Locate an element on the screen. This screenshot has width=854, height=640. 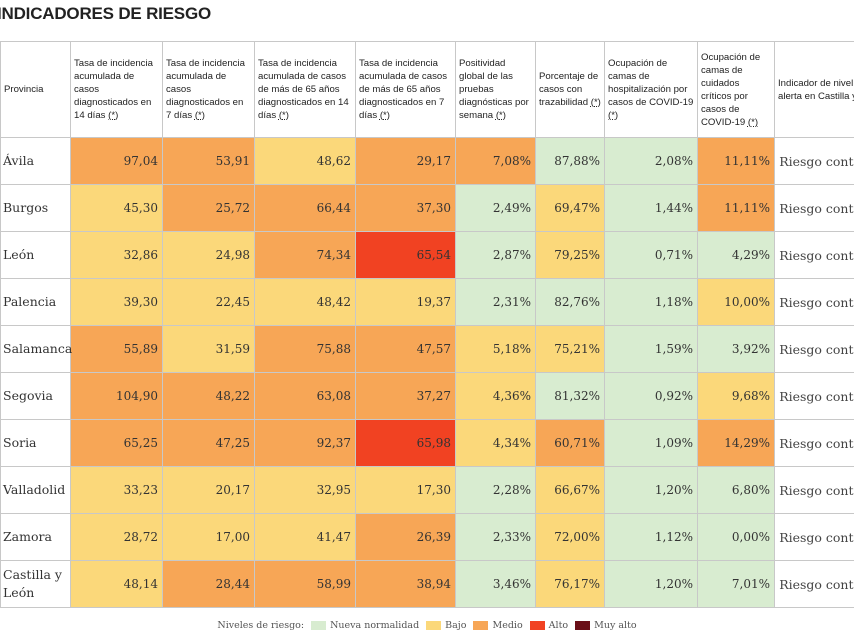
province-name: Ávila is located at coordinates (35, 161).